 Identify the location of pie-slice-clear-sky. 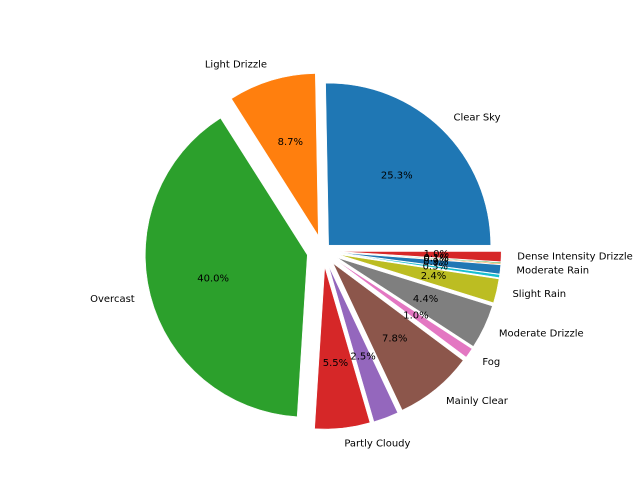
(408, 164).